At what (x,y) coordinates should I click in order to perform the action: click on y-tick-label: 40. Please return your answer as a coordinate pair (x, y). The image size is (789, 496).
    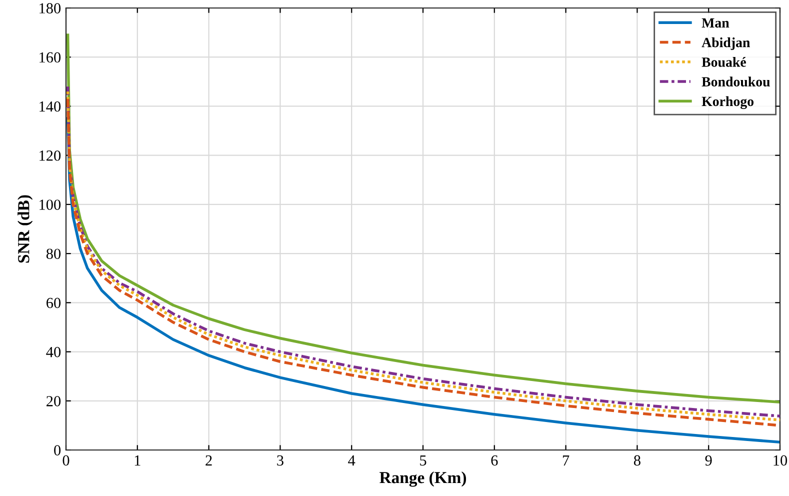
    Looking at the image, I should click on (53, 352).